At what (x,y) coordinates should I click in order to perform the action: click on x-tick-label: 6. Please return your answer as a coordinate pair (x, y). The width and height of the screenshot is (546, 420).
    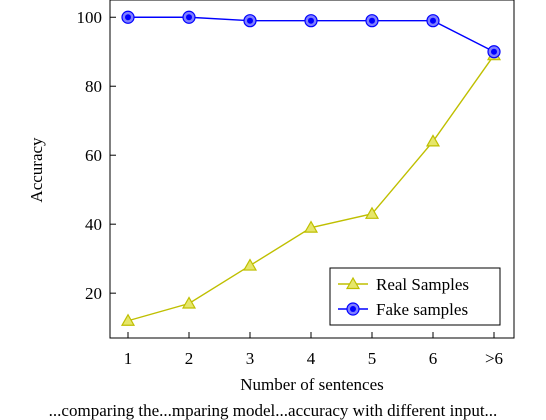
    Looking at the image, I should click on (433, 358).